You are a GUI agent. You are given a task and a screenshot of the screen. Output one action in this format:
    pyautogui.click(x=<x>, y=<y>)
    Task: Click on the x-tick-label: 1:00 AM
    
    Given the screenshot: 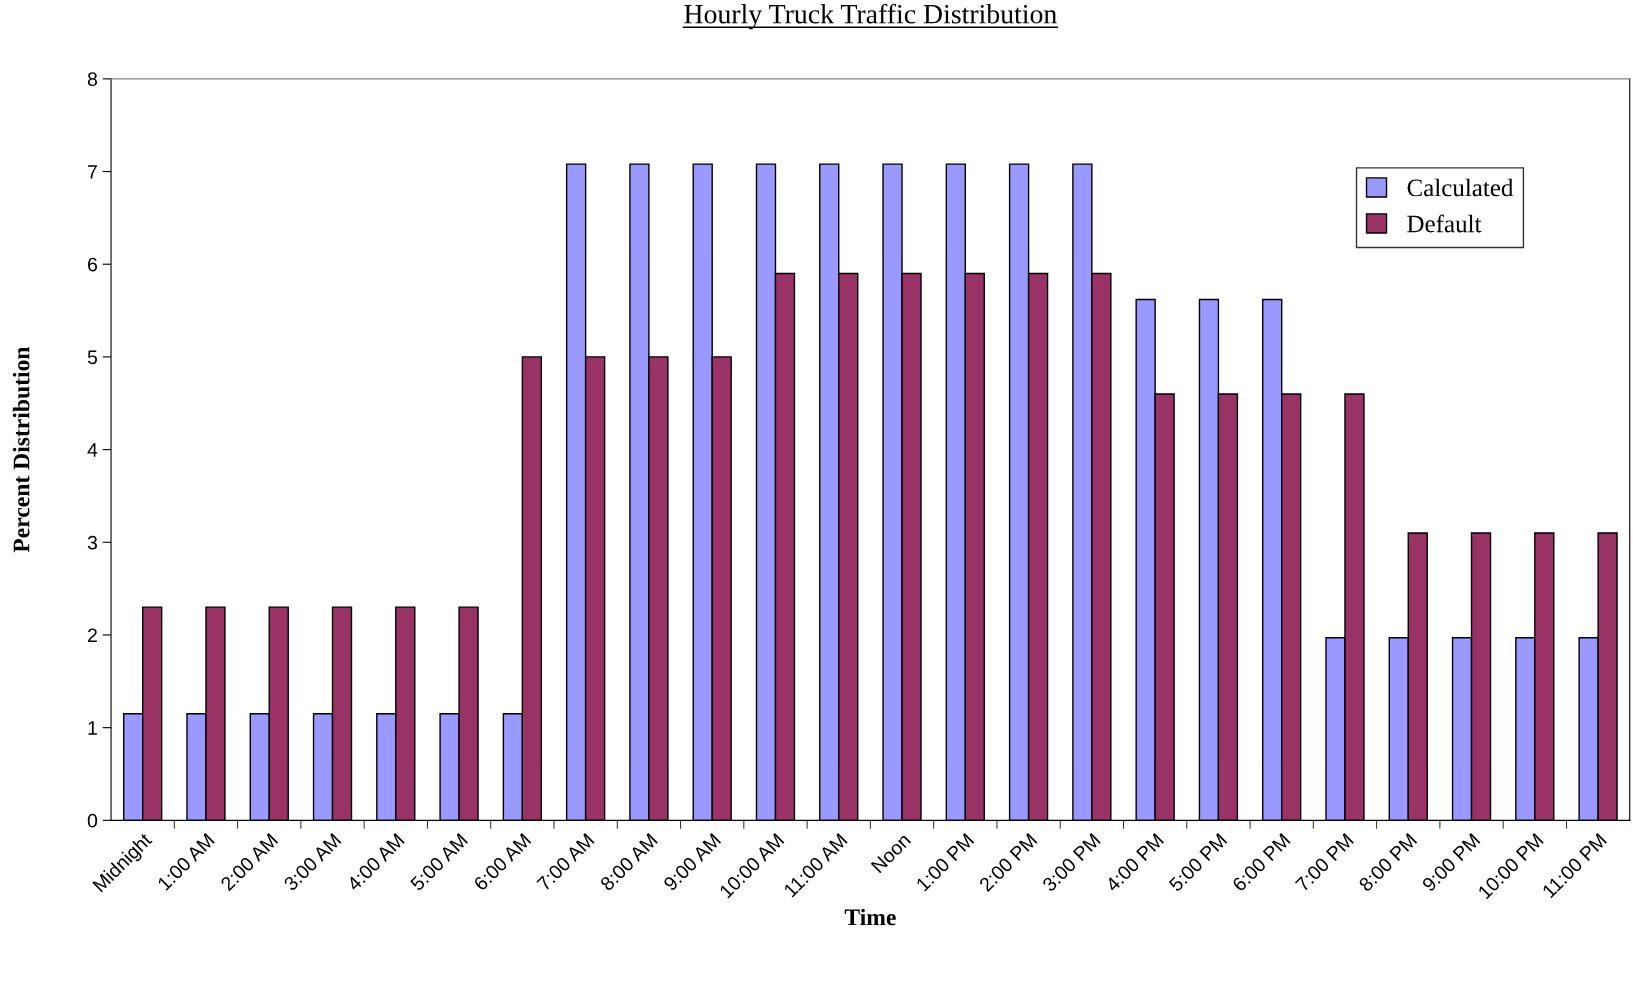 What is the action you would take?
    pyautogui.click(x=185, y=861)
    